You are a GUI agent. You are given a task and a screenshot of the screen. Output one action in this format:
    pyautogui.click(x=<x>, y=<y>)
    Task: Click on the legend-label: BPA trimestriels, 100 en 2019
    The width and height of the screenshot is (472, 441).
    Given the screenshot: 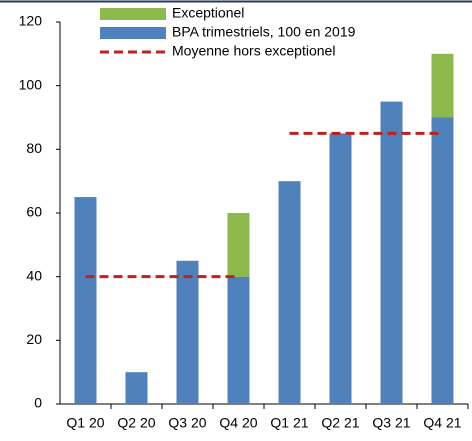 What is the action you would take?
    pyautogui.click(x=264, y=32)
    